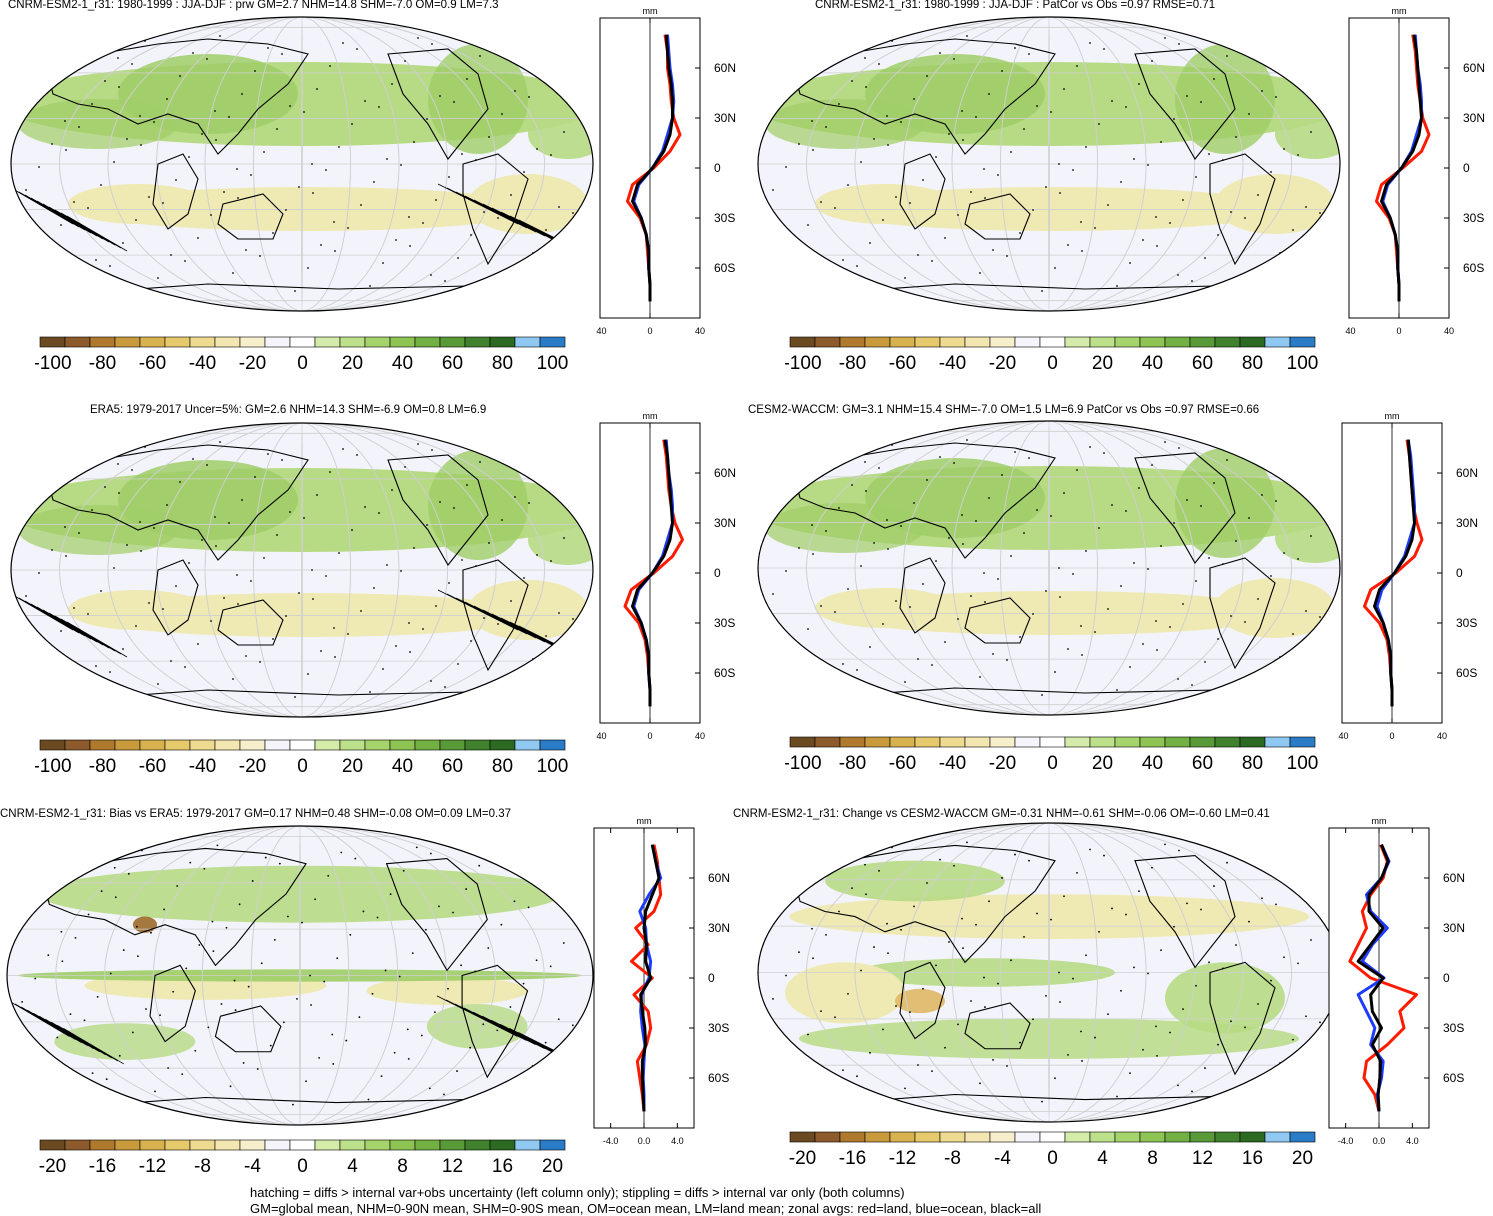 The height and width of the screenshot is (1216, 1493). What do you see at coordinates (552, 1166) in the screenshot?
I see `colorbar-label: 20` at bounding box center [552, 1166].